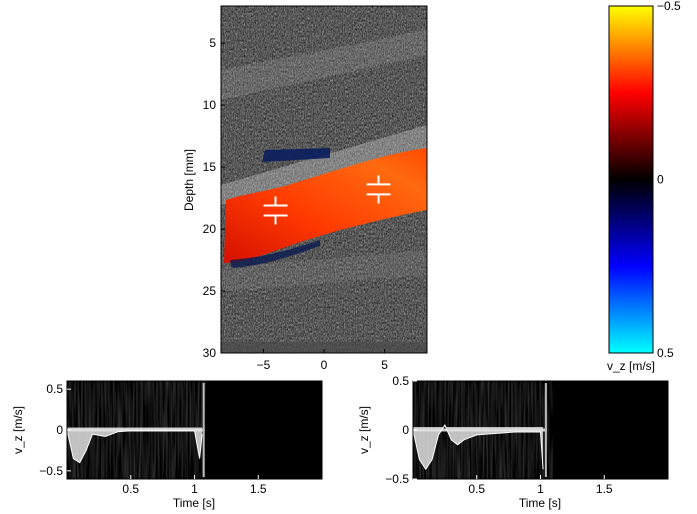  What do you see at coordinates (210, 105) in the screenshot?
I see `y-tick-label: 10` at bounding box center [210, 105].